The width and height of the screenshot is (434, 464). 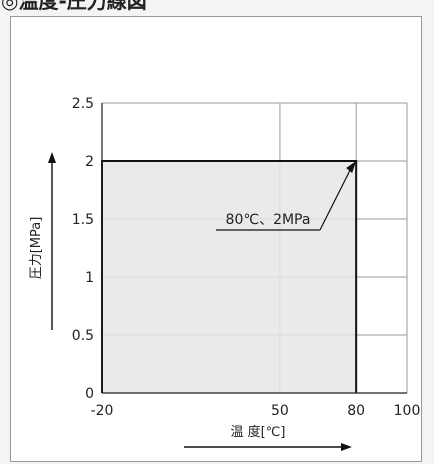 I want to click on x-tick-label: -20, so click(x=102, y=411).